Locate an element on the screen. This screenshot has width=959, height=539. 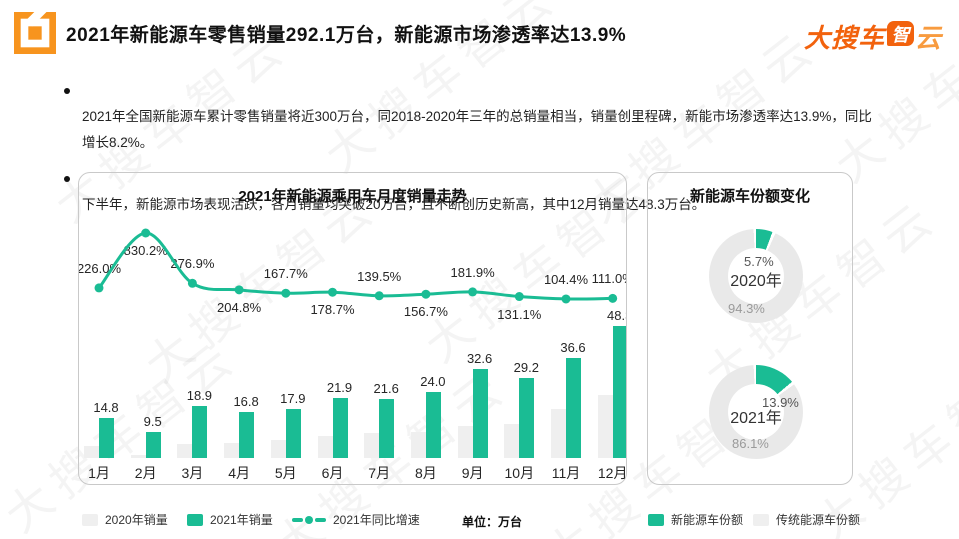
growth-value-label: 131.1% is located at coordinates (519, 314).